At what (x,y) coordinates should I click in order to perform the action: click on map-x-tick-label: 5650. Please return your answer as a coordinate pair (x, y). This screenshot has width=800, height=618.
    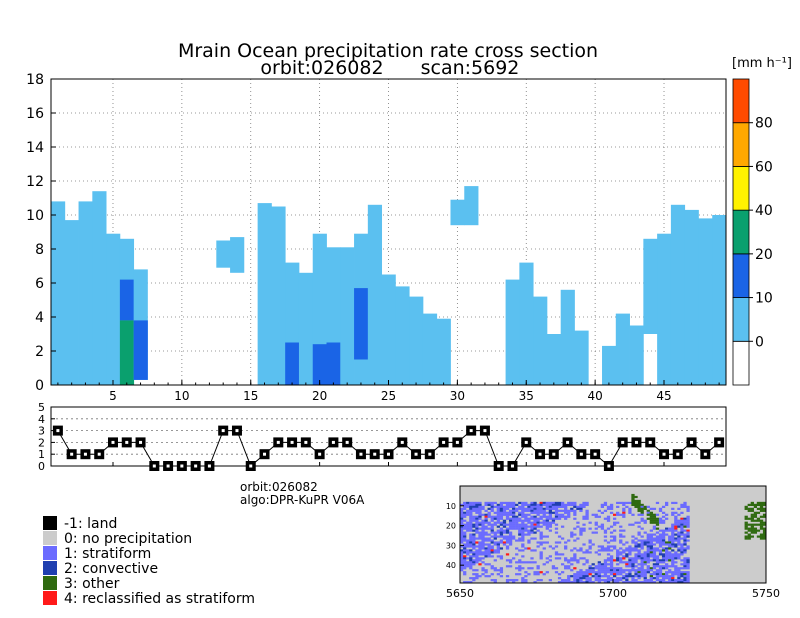
    Looking at the image, I should click on (460, 593).